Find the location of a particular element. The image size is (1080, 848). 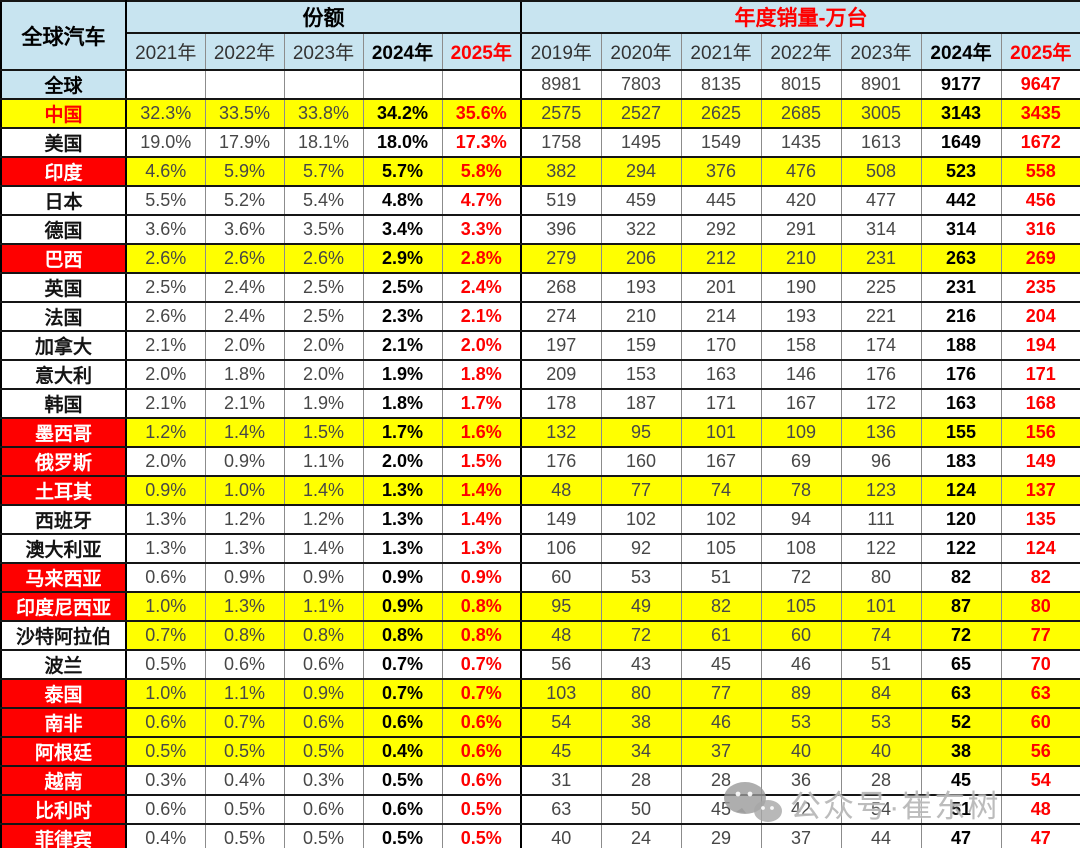

sales-value-cell: 291 is located at coordinates (801, 229).